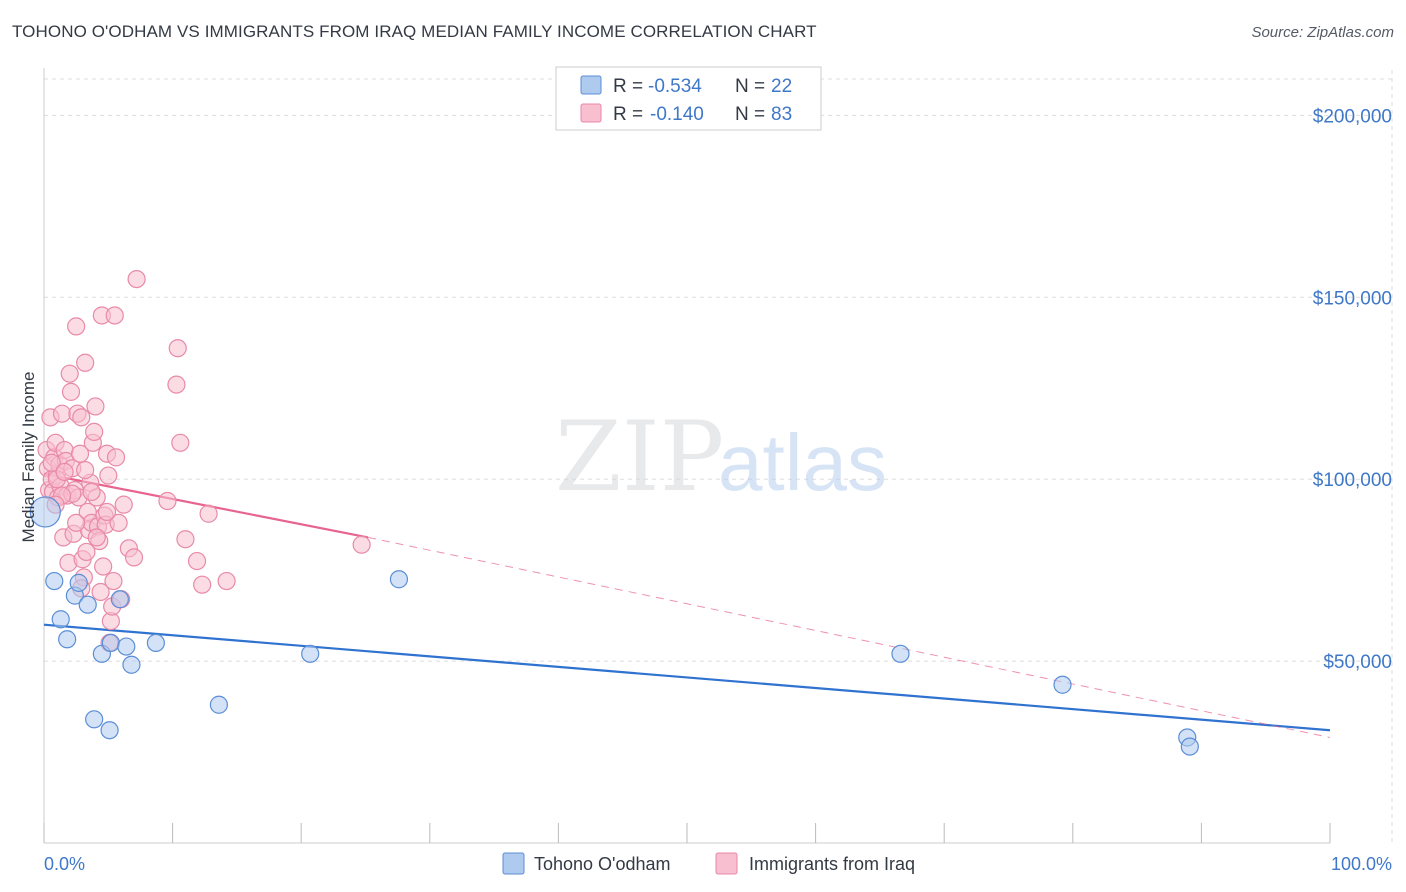 Image resolution: width=1406 pixels, height=892 pixels. What do you see at coordinates (602, 864) in the screenshot?
I see `bottom-legend-label-1: Tohono O'odham` at bounding box center [602, 864].